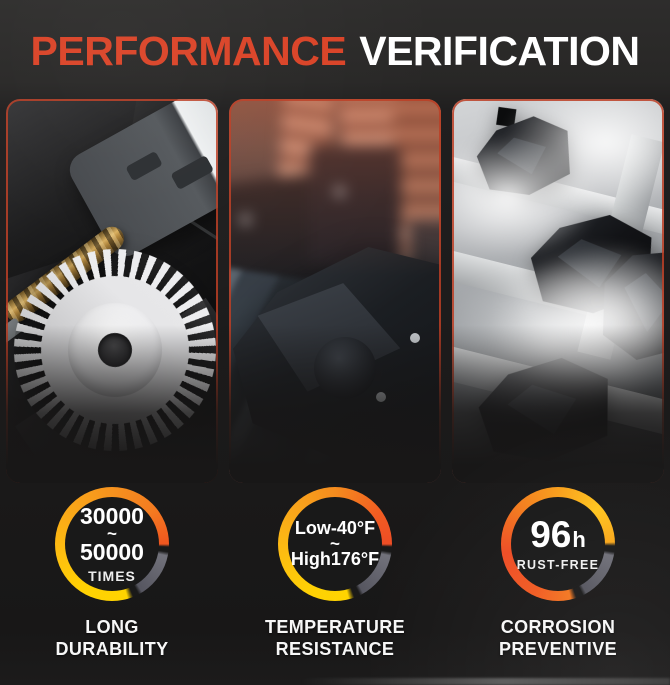 This screenshot has height=685, width=670. I want to click on badge-corrosion-preventive: 96 h RUST-FREE CORROSION PREVENTIVE, so click(558, 574).